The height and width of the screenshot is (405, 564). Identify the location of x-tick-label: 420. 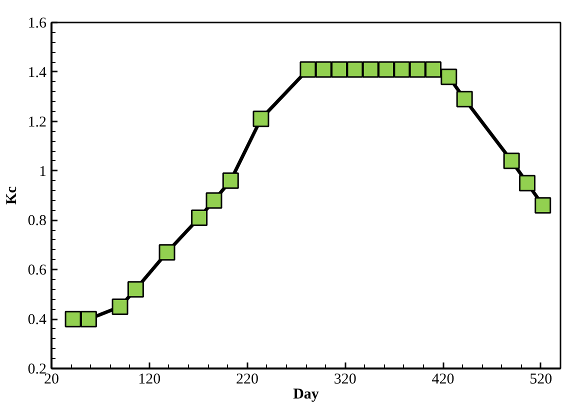
(443, 380).